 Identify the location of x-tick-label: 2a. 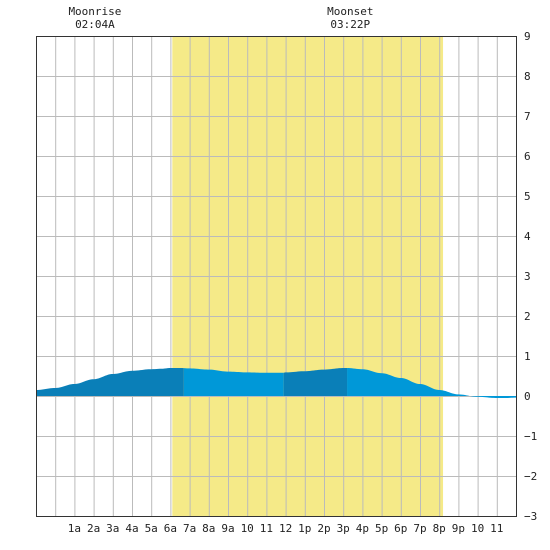
(93, 528).